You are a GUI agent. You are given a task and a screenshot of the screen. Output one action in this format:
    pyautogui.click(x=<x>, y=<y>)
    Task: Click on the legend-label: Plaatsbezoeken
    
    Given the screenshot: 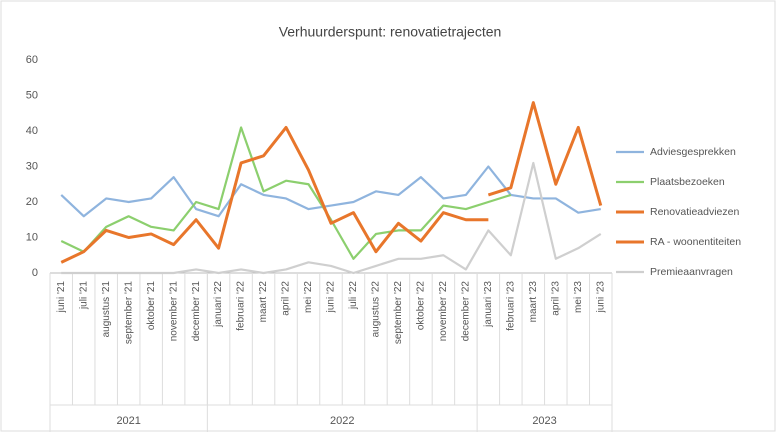 What is the action you would take?
    pyautogui.click(x=687, y=182)
    